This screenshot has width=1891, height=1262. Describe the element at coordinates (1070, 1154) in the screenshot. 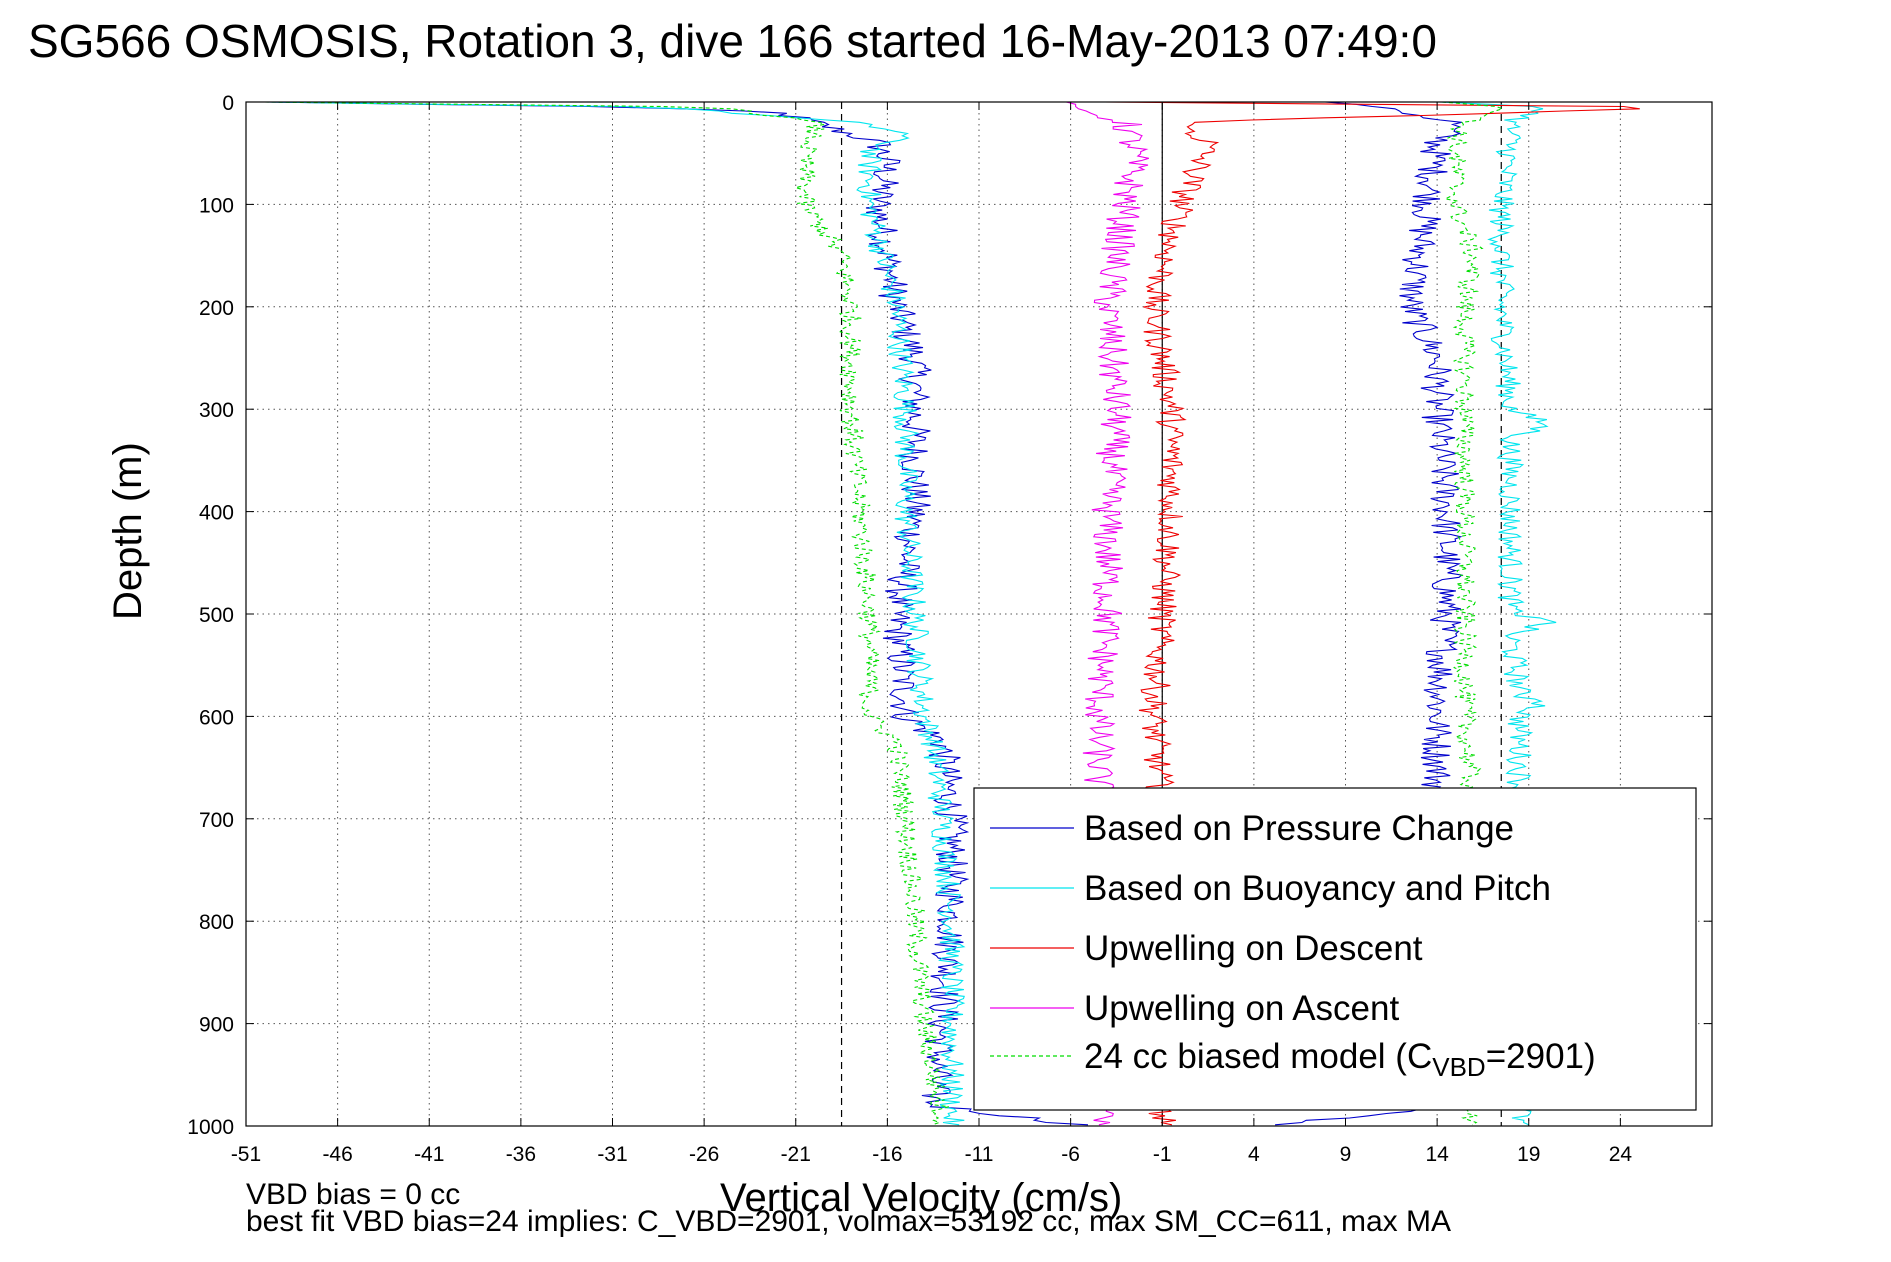

I see `x-tick-label: -6` at that location.